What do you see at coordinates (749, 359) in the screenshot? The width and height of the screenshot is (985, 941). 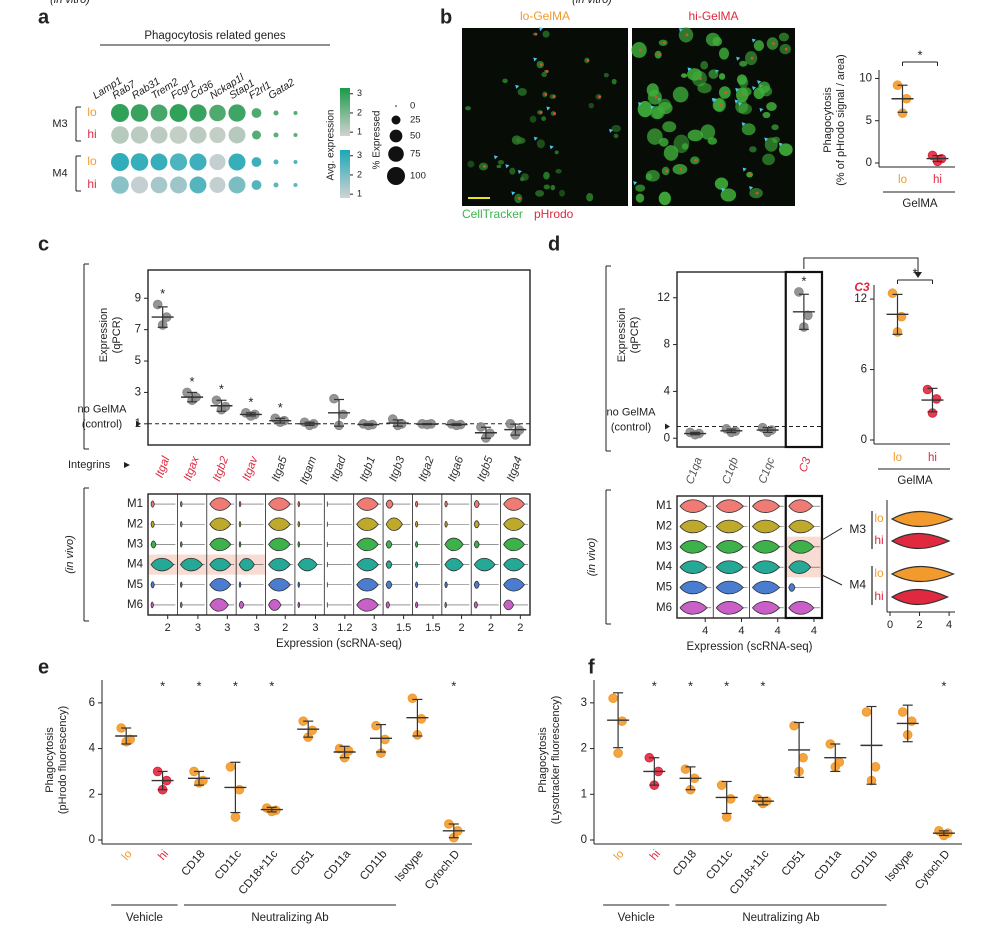 I see `plot-frame` at bounding box center [749, 359].